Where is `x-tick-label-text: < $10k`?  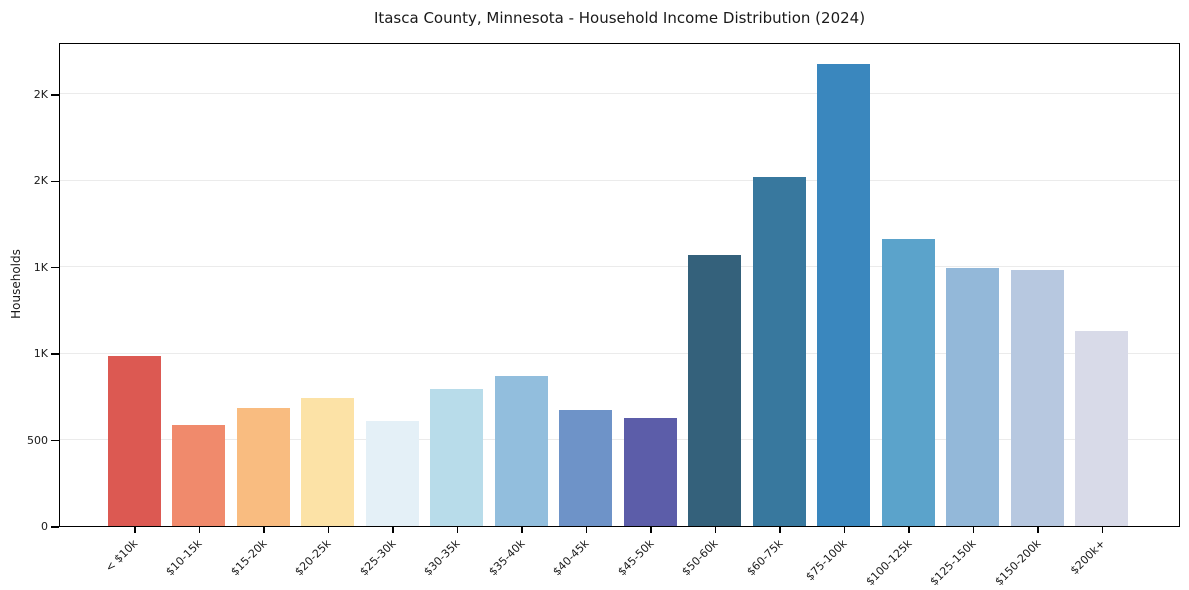 x-tick-label-text: < $10k is located at coordinates (121, 556).